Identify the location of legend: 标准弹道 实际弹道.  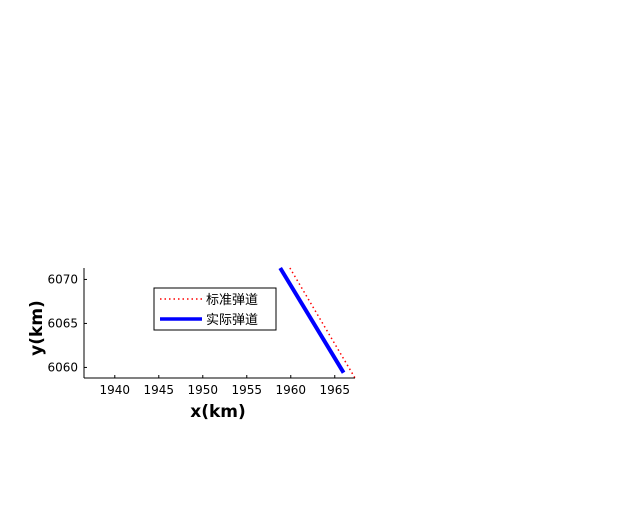
(215, 309).